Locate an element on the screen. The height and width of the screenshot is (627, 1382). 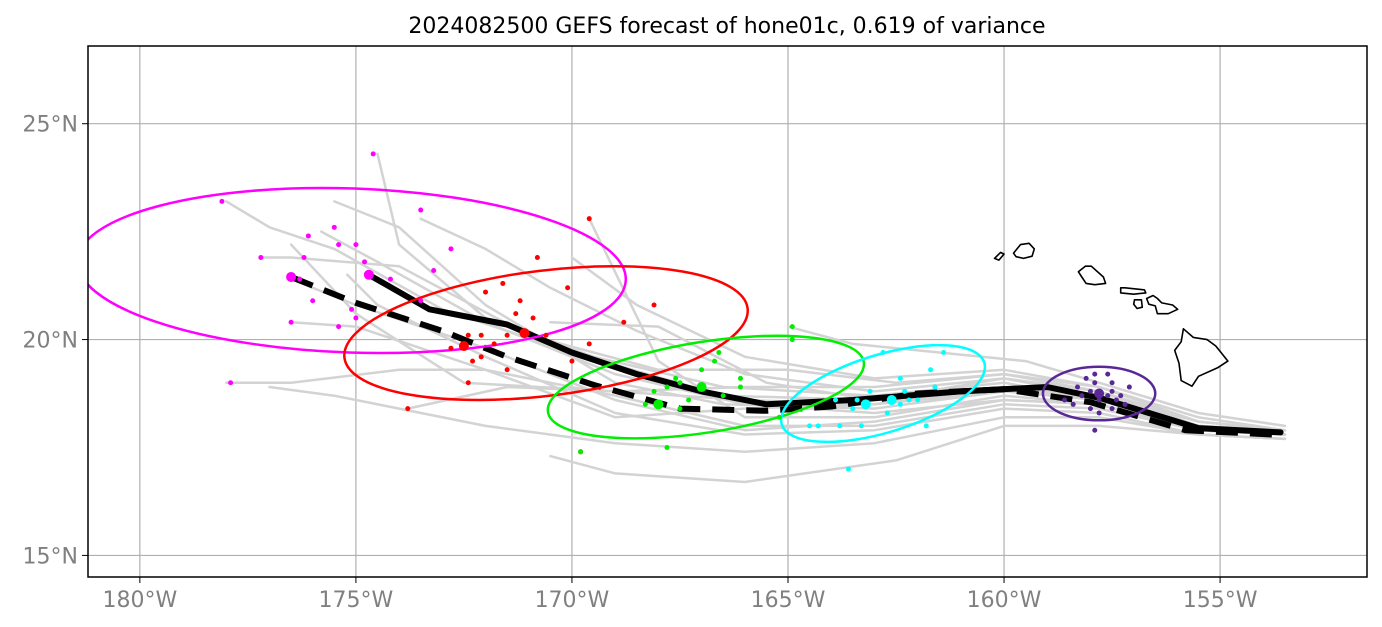
x-tick-label: 155°W is located at coordinates (1220, 600).